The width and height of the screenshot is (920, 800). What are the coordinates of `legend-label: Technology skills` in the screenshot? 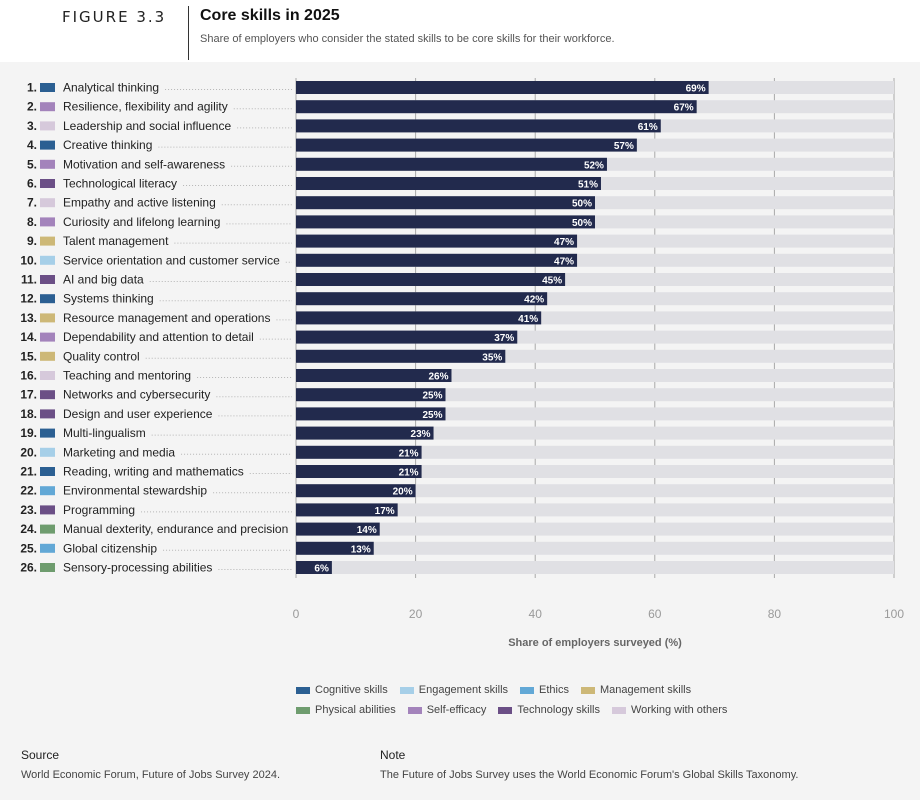 It's located at (558, 710).